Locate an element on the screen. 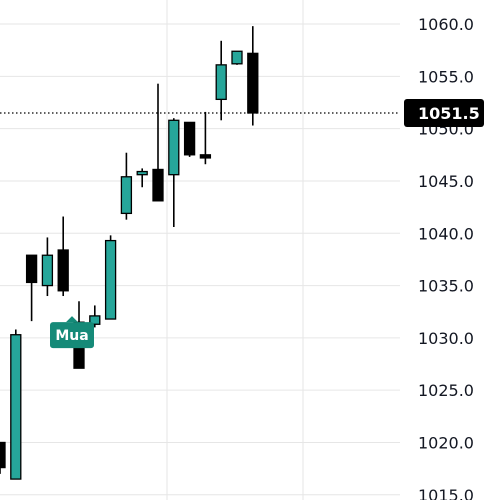 The height and width of the screenshot is (500, 493). y-tick-label: 1020.0 is located at coordinates (446, 442).